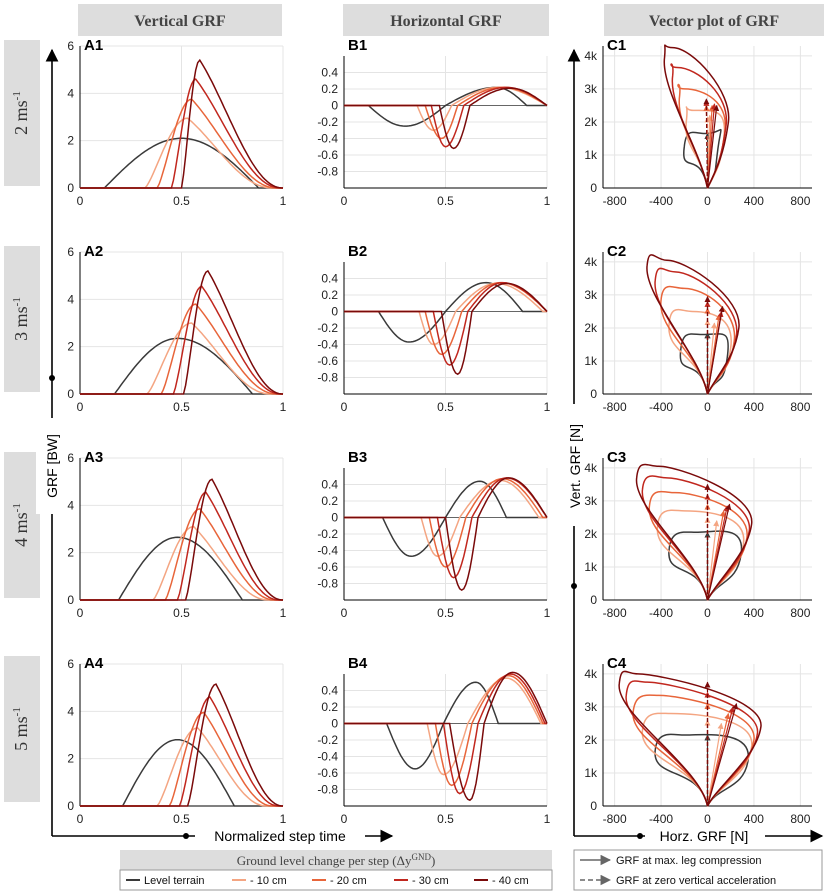  Describe the element at coordinates (591, 707) in the screenshot. I see `y-tick-label: 3k` at that location.